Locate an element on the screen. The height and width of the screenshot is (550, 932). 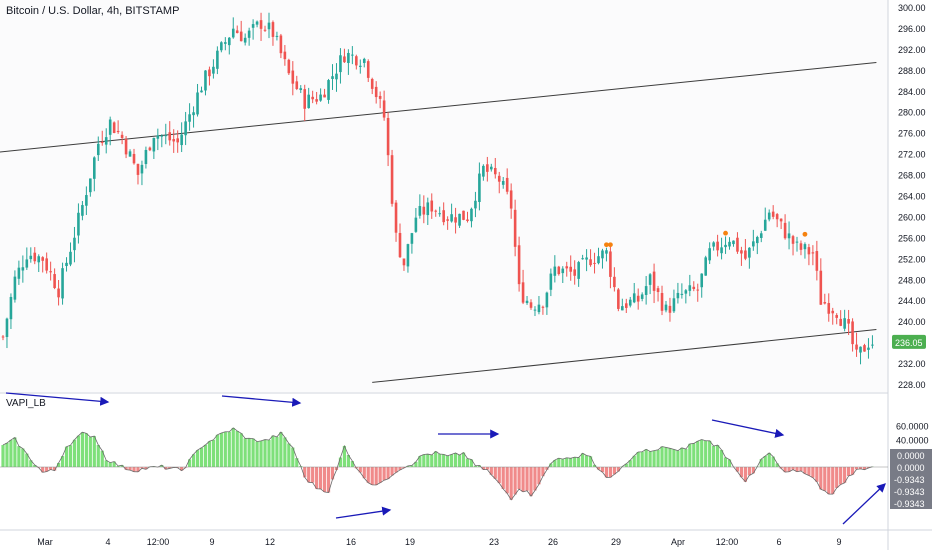
value-tag-label: -0.9343 is located at coordinates (909, 492).